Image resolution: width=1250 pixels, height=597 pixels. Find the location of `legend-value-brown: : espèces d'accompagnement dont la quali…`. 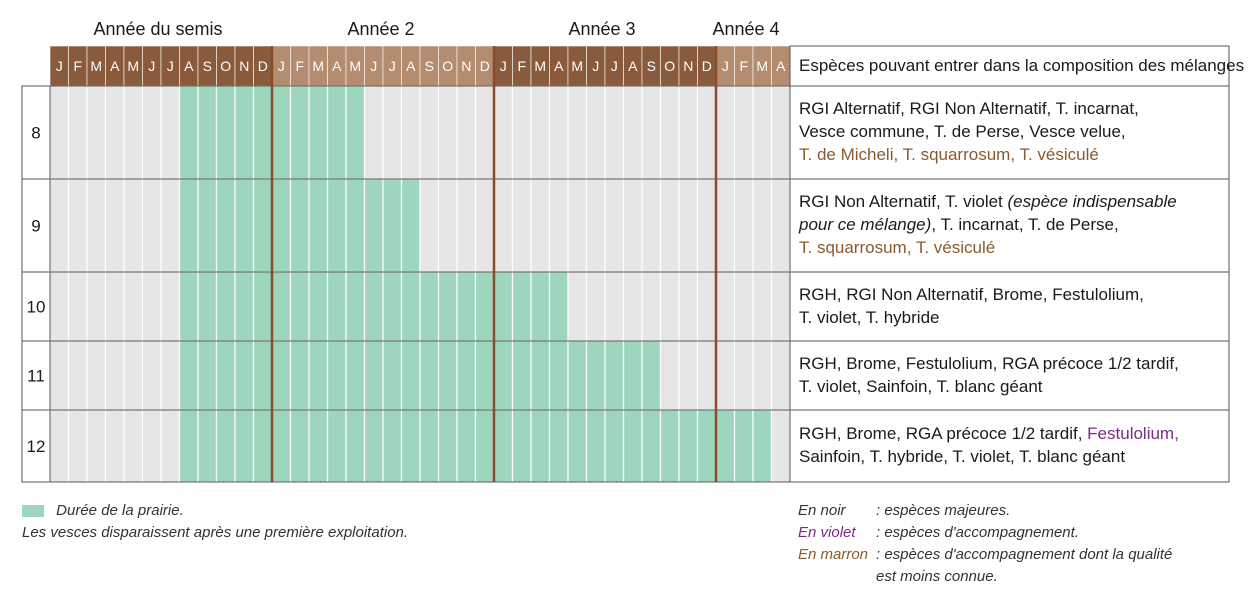

legend-value-brown: : espèces d'accompagnement dont la quali… is located at coordinates (1024, 554).